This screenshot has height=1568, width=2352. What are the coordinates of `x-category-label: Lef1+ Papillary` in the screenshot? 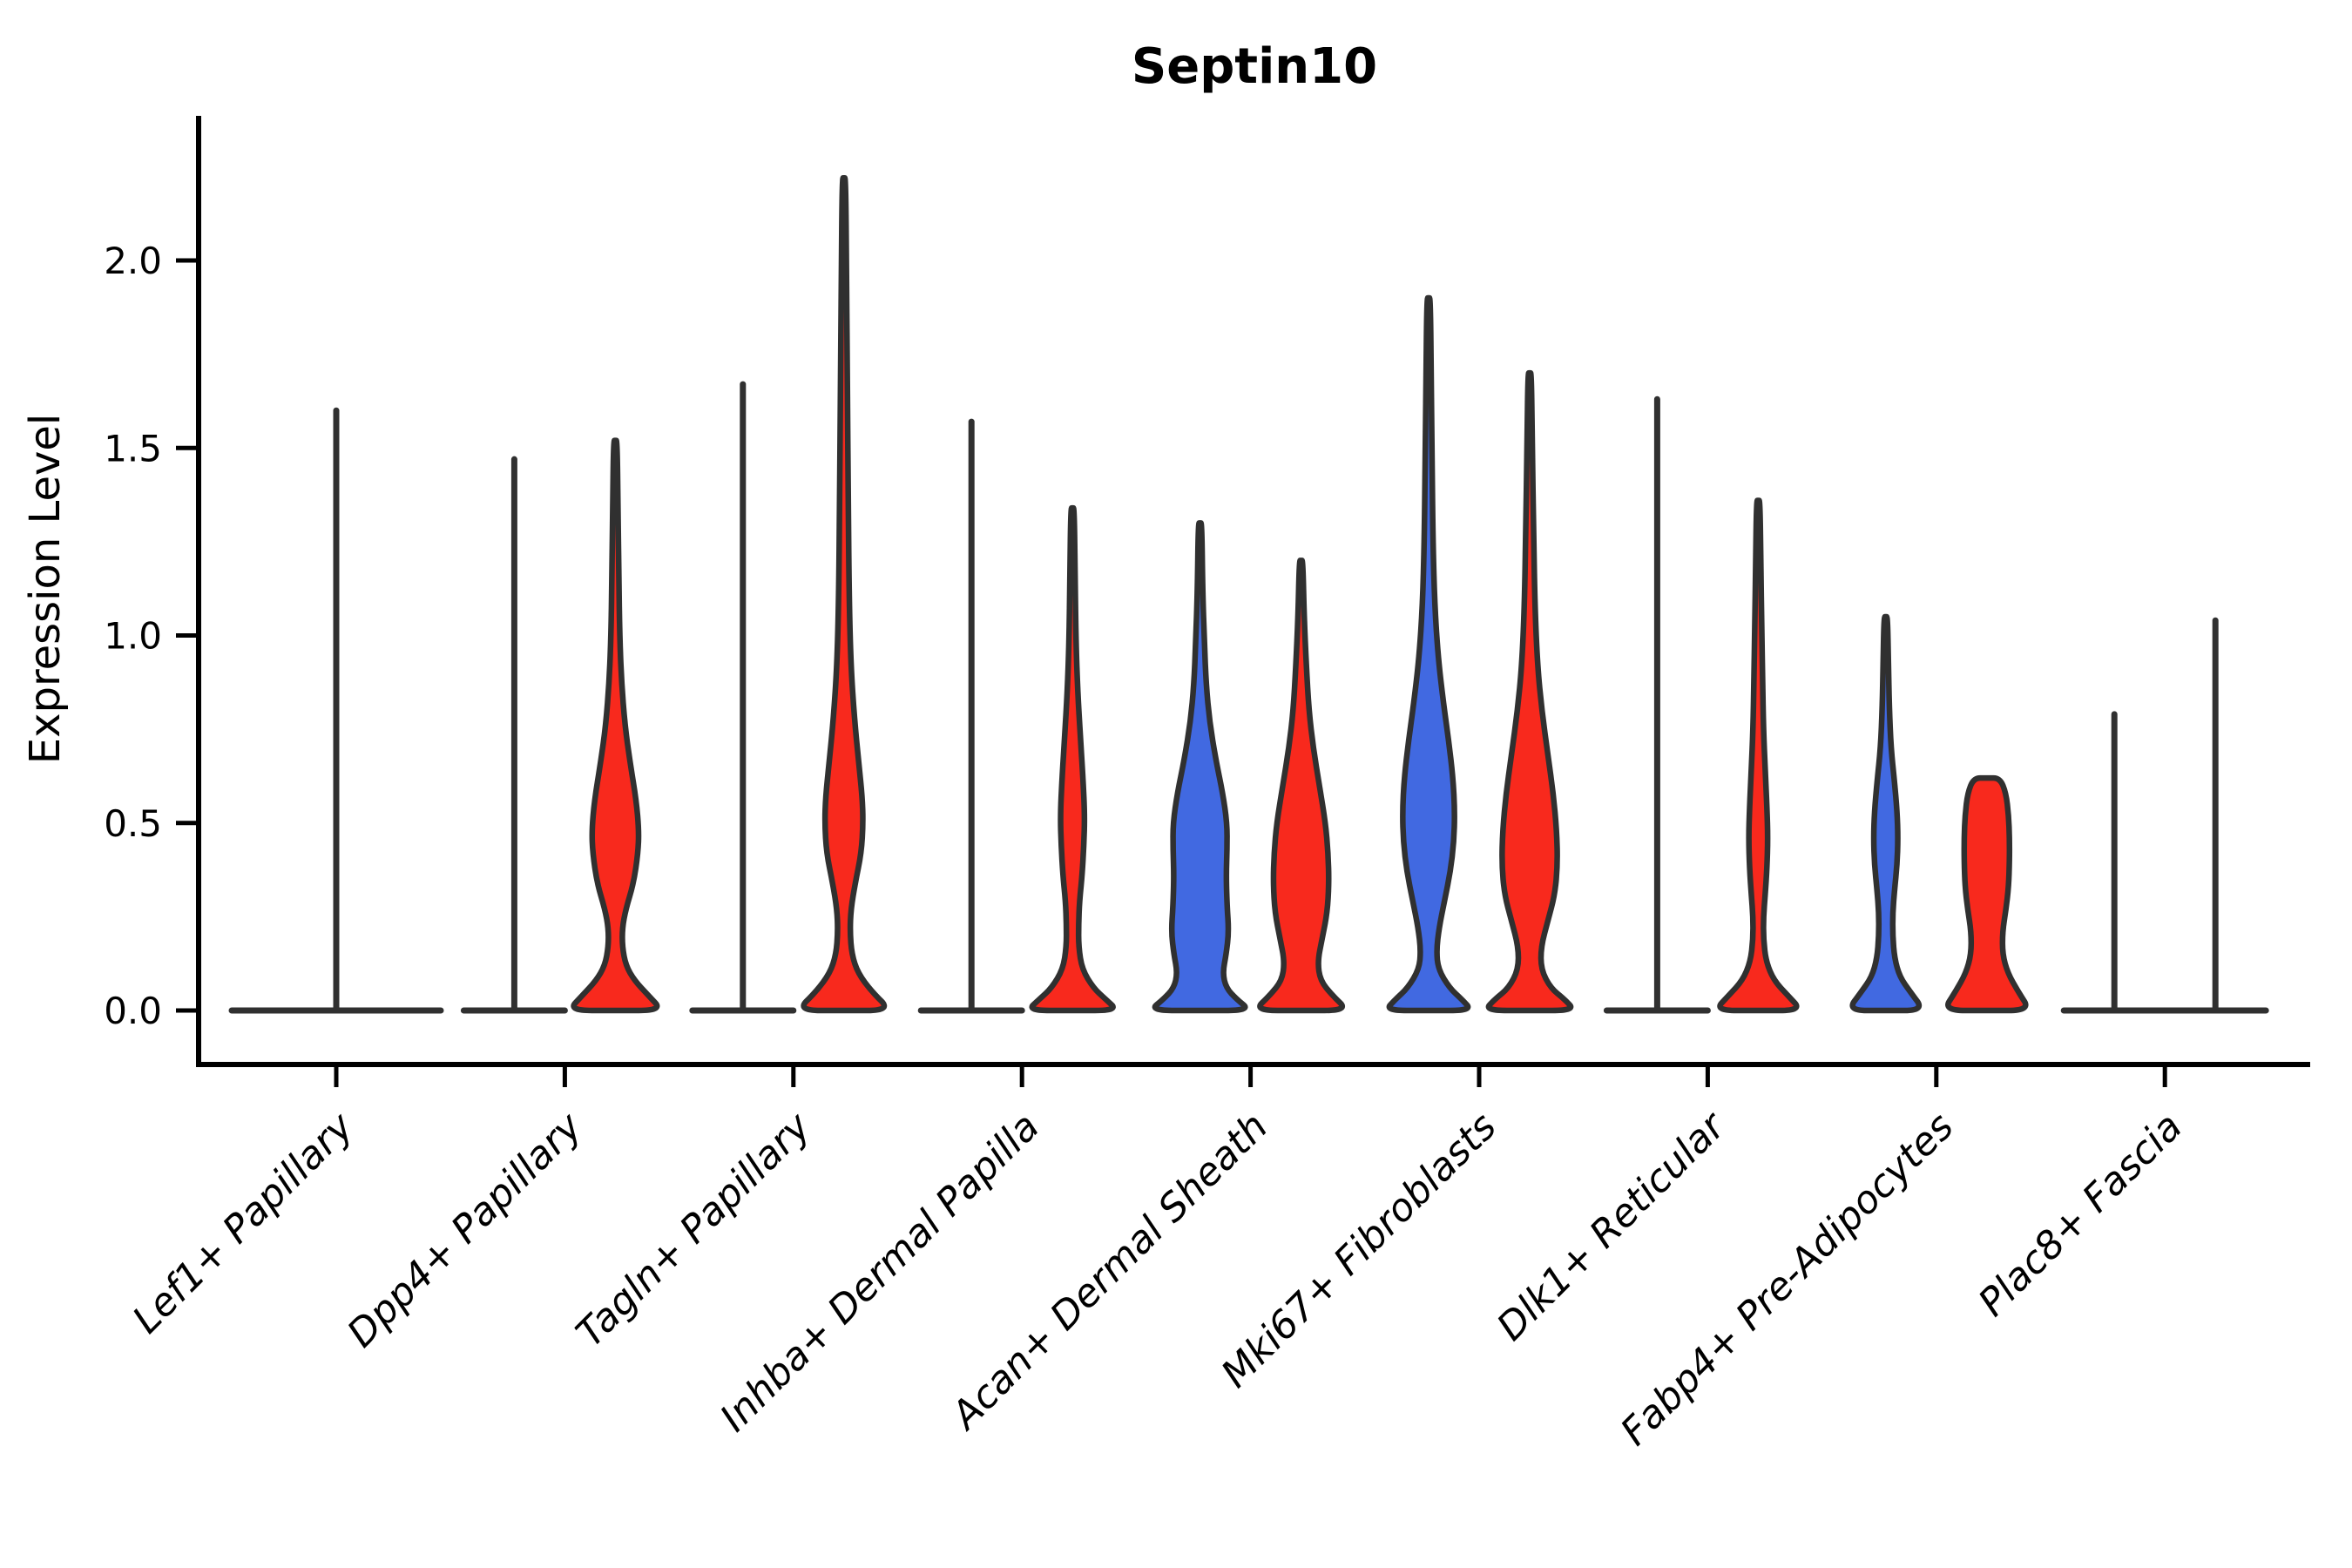 It's located at (244, 1223).